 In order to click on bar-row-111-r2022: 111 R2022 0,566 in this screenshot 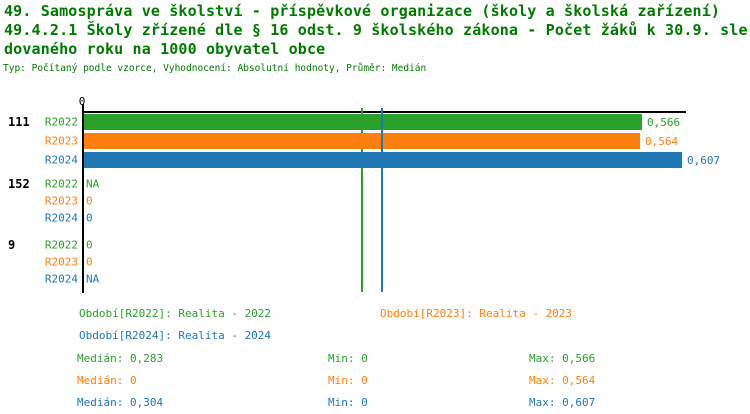, I will do `click(375, 122)`.